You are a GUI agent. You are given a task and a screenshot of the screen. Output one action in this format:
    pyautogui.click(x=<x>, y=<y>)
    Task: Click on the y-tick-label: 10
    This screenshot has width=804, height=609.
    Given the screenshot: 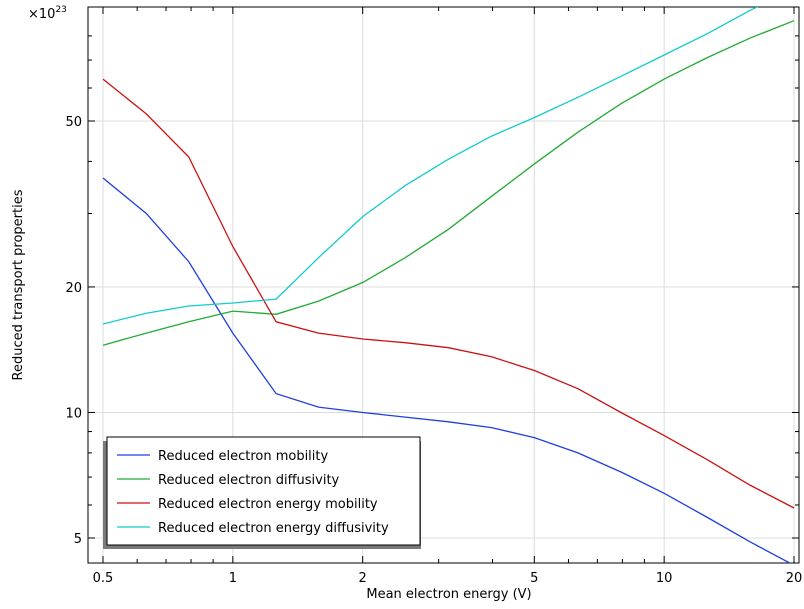 What is the action you would take?
    pyautogui.click(x=73, y=413)
    